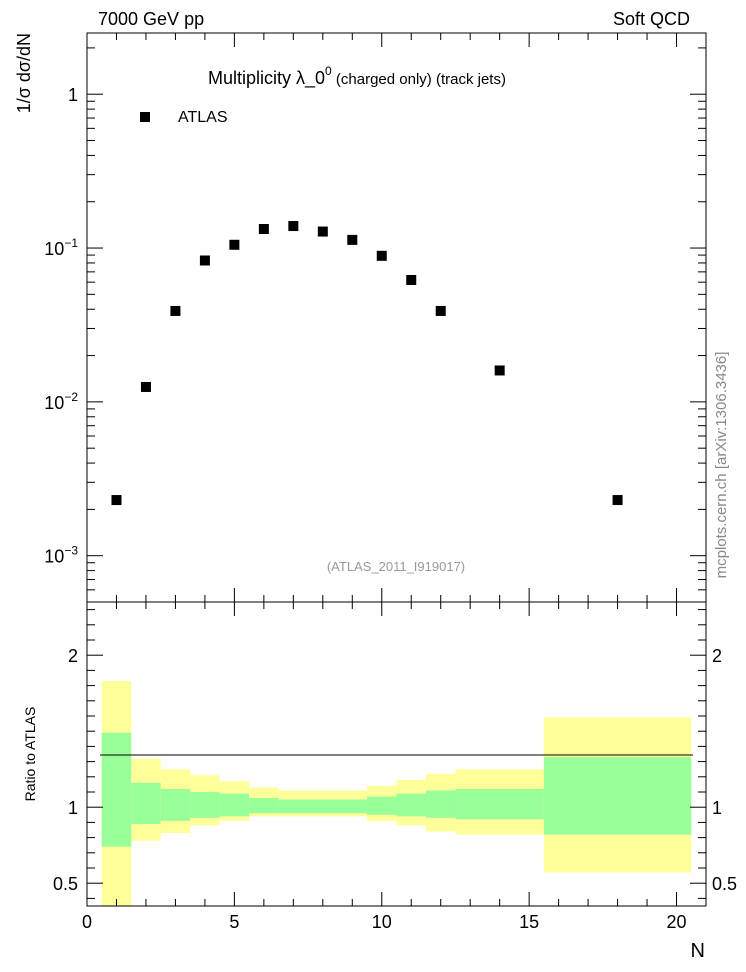 This screenshot has width=746, height=972. Describe the element at coordinates (698, 951) in the screenshot. I see `x-axis-label: N` at that location.